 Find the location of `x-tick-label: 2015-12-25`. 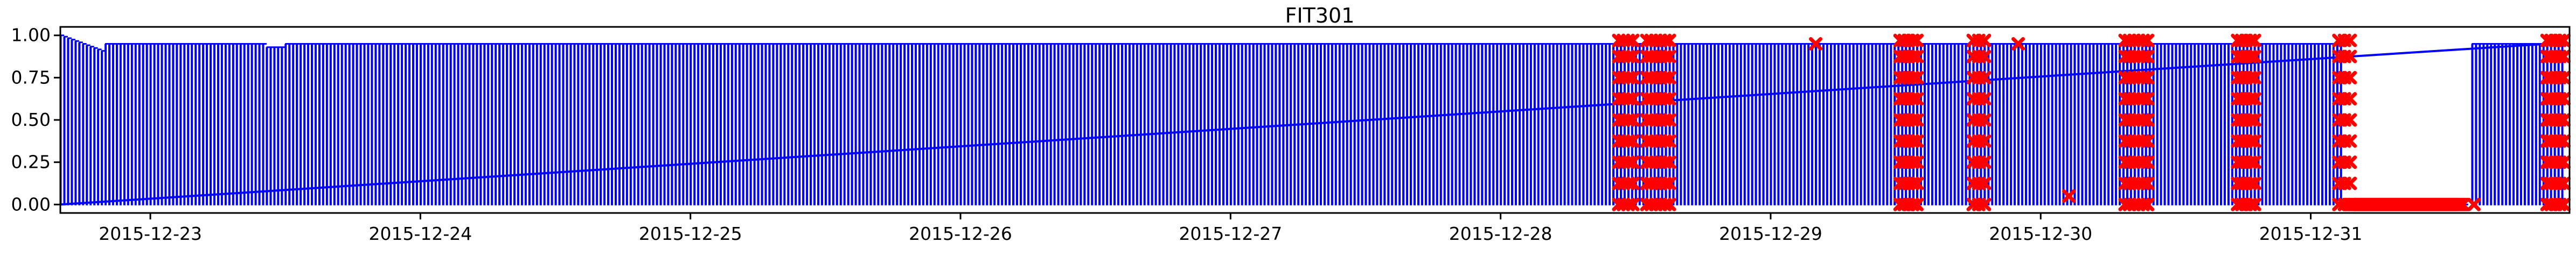

x-tick-label: 2015-12-25 is located at coordinates (691, 233).